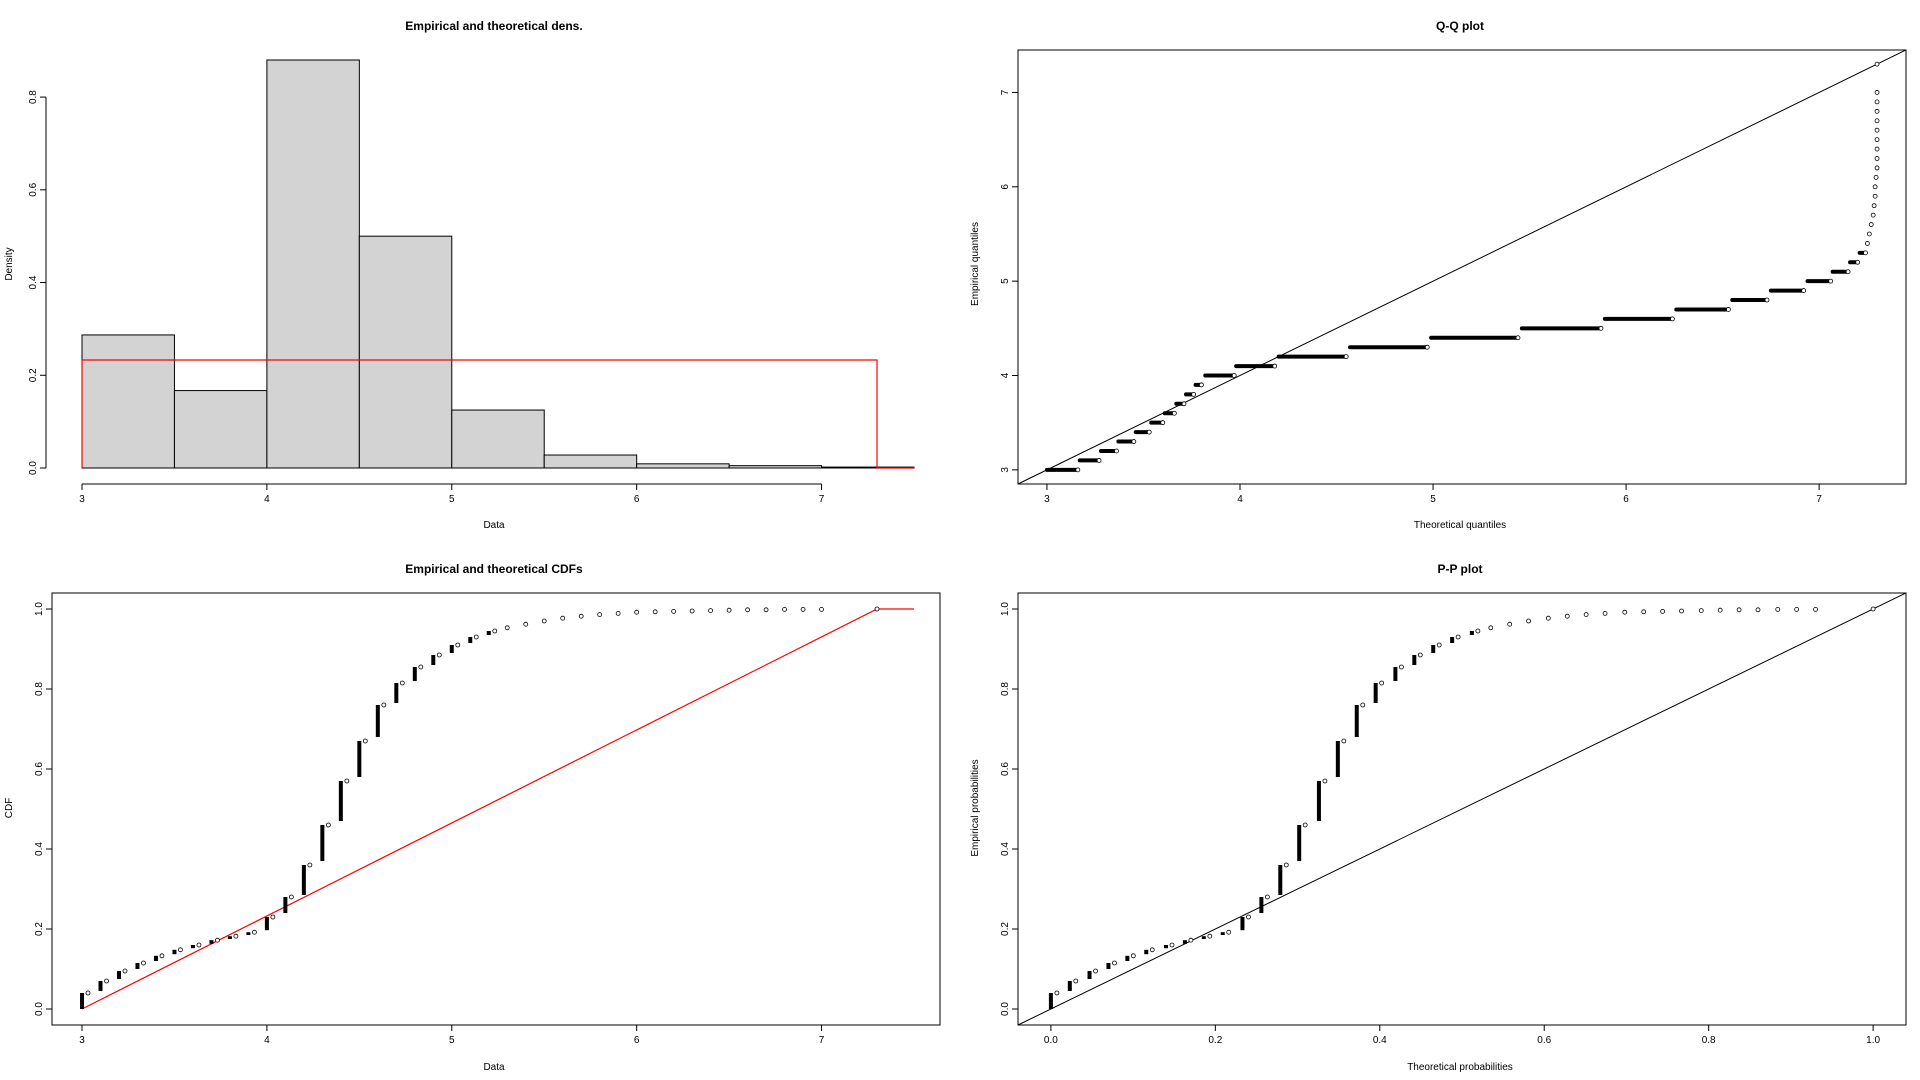 Image resolution: width=1920 pixels, height=1080 pixels. What do you see at coordinates (1460, 525) in the screenshot?
I see `qq-xlabel: Theoretical quantiles` at bounding box center [1460, 525].